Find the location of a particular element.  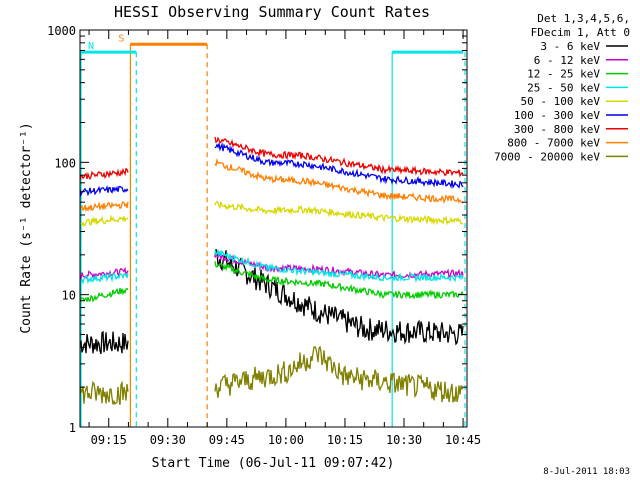

series-4-line is located at coordinates (271, 213).